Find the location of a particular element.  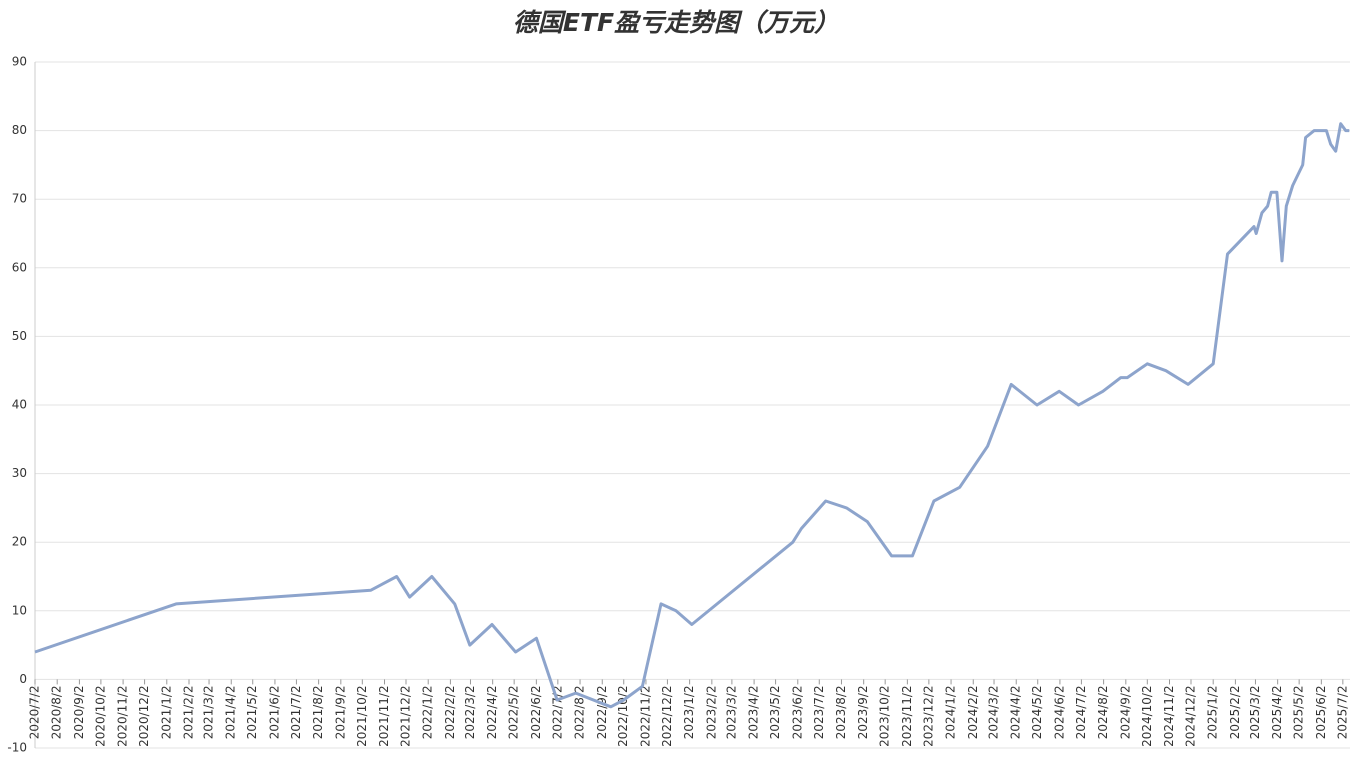

y-tick-label: 70 is located at coordinates (19, 199).